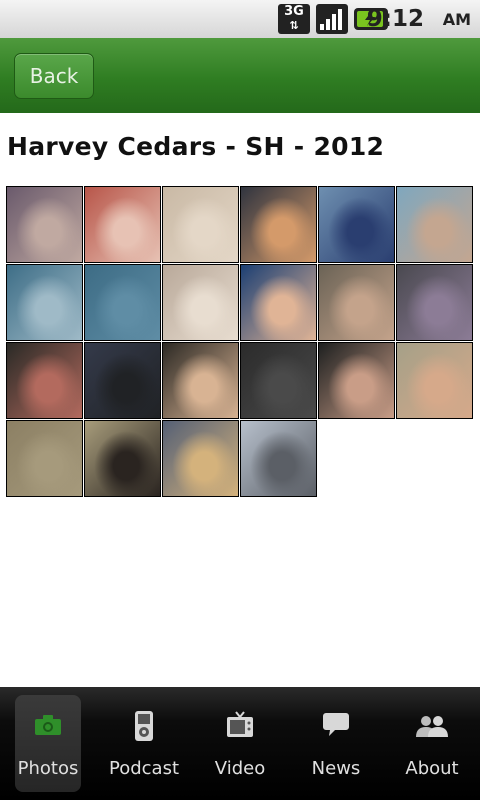  Describe the element at coordinates (144, 726) in the screenshot. I see `ipod-icon` at that location.